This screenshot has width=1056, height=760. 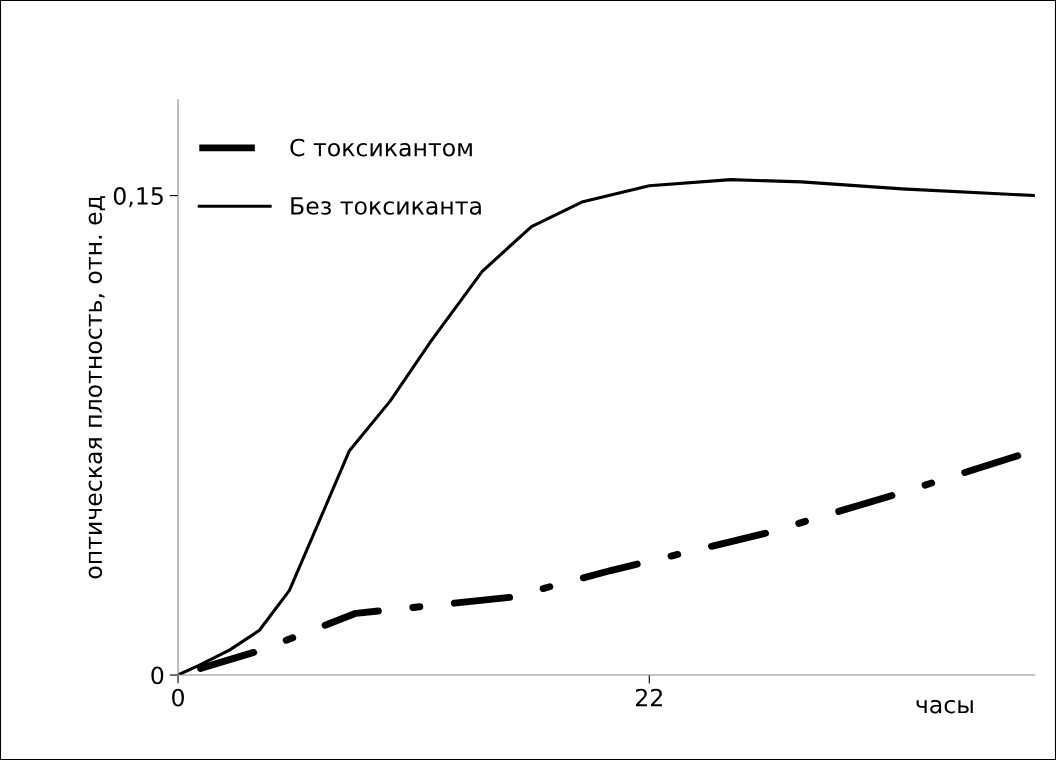 I want to click on legend-label: С токсикантом, so click(x=381, y=147).